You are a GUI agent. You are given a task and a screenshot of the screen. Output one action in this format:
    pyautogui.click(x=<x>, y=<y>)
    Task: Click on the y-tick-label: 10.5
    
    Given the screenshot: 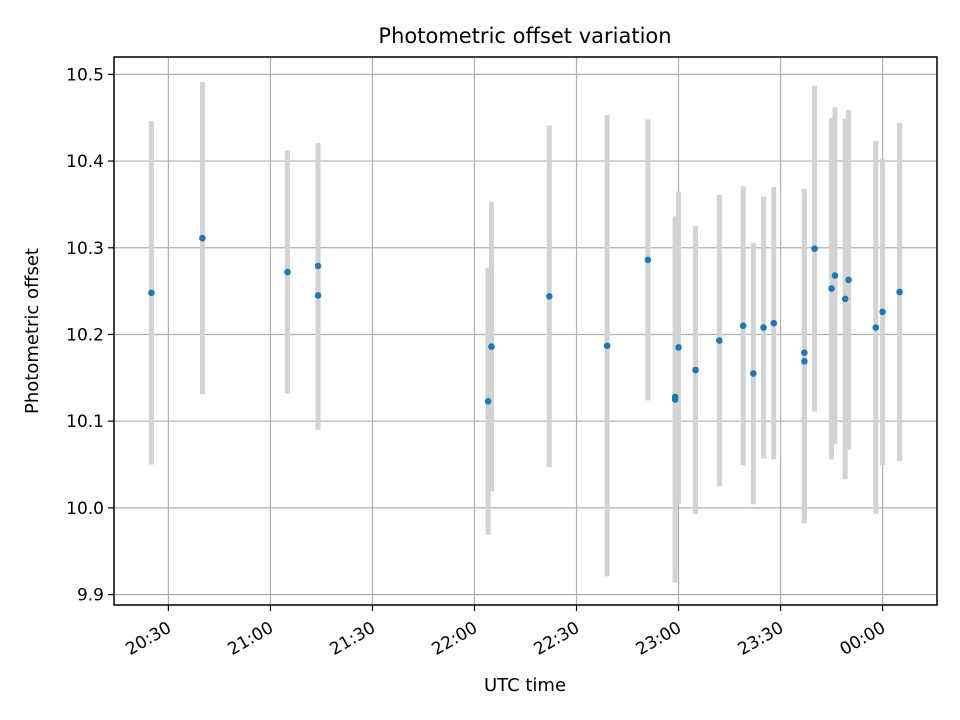 What is the action you would take?
    pyautogui.click(x=85, y=75)
    